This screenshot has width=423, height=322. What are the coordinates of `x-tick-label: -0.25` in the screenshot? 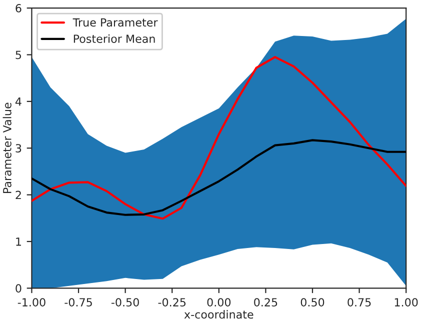 It's located at (172, 302).